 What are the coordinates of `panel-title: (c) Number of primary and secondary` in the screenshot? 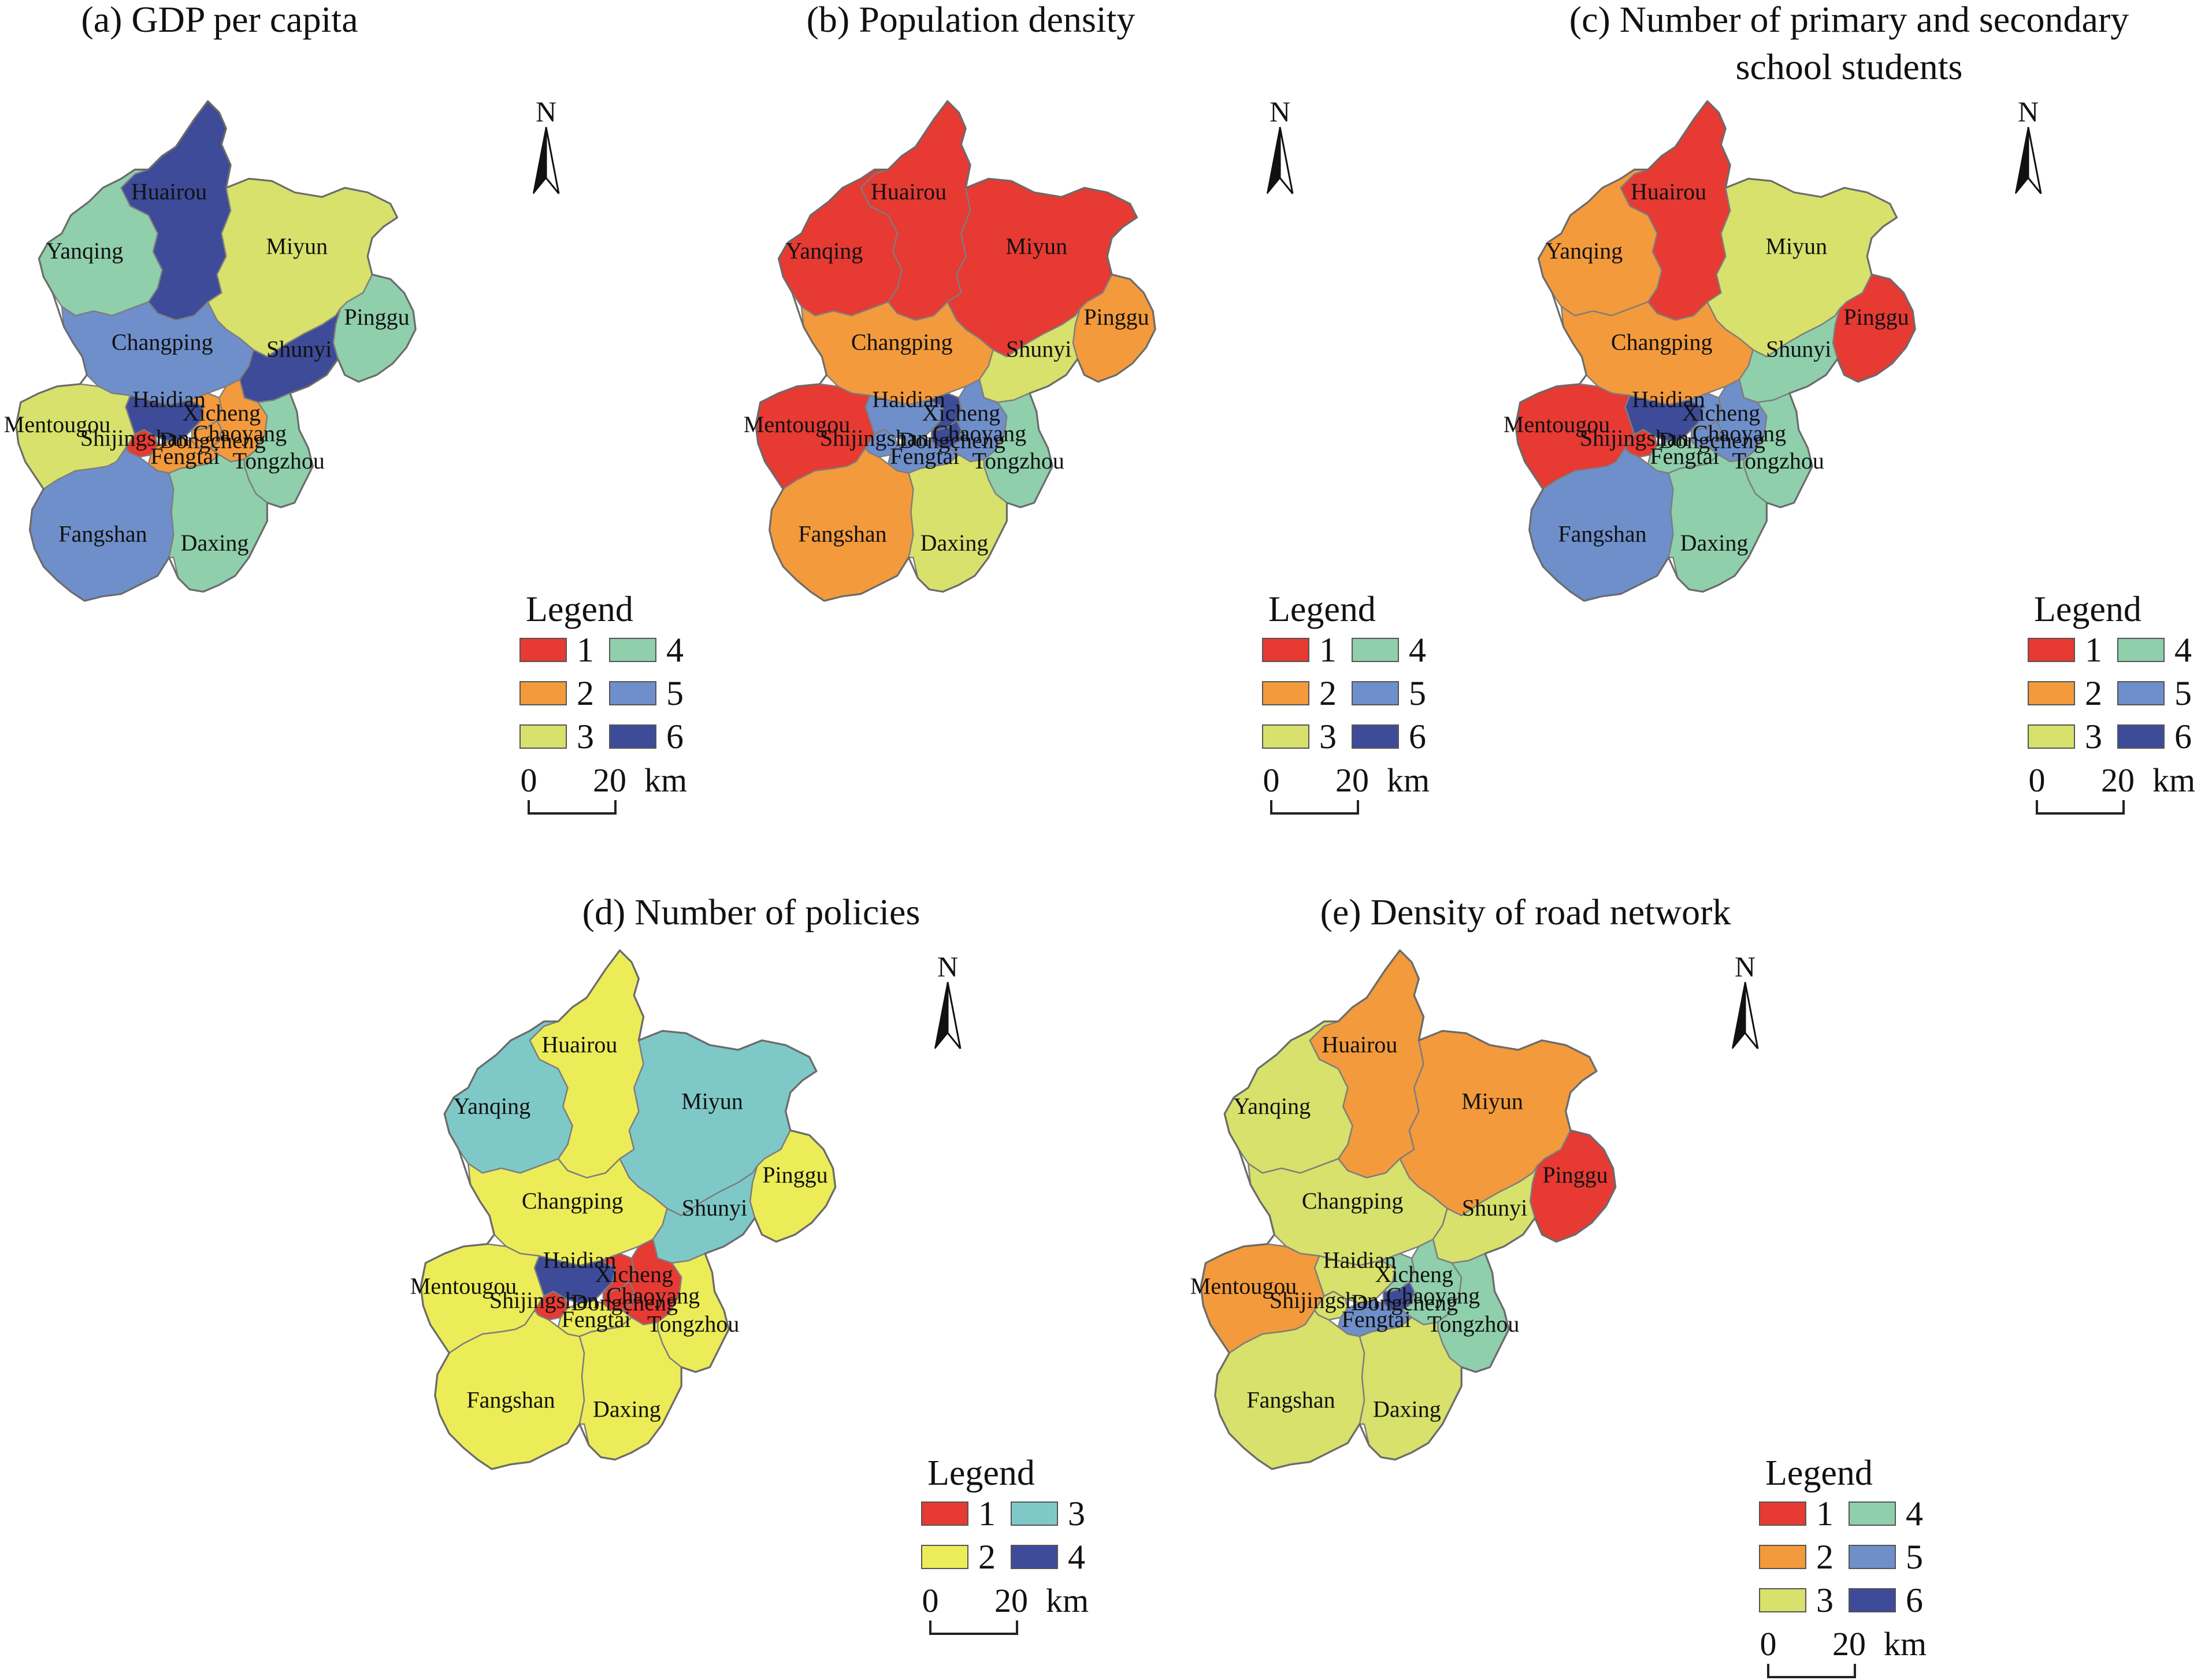 It's located at (1849, 20).